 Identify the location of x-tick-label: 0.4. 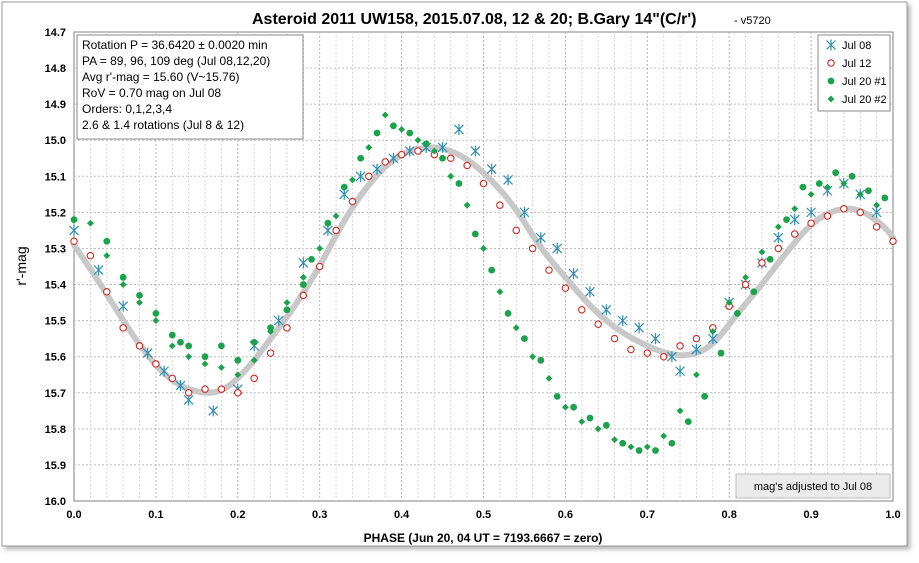
(402, 515).